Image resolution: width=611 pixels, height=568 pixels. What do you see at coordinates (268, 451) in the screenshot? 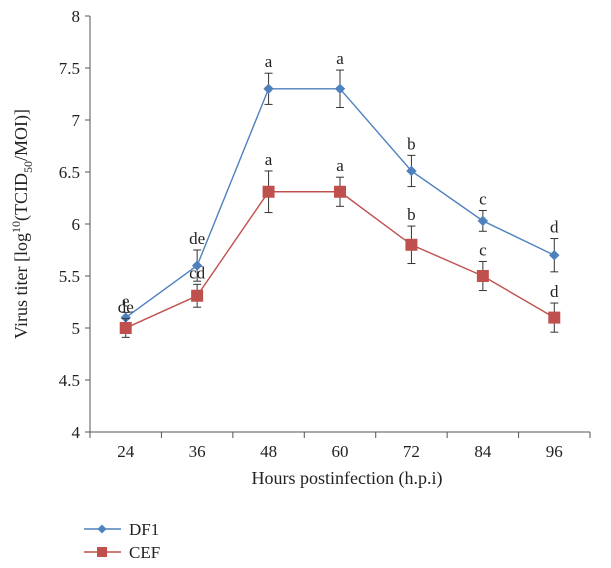
I see `x-tick-label: 48` at bounding box center [268, 451].